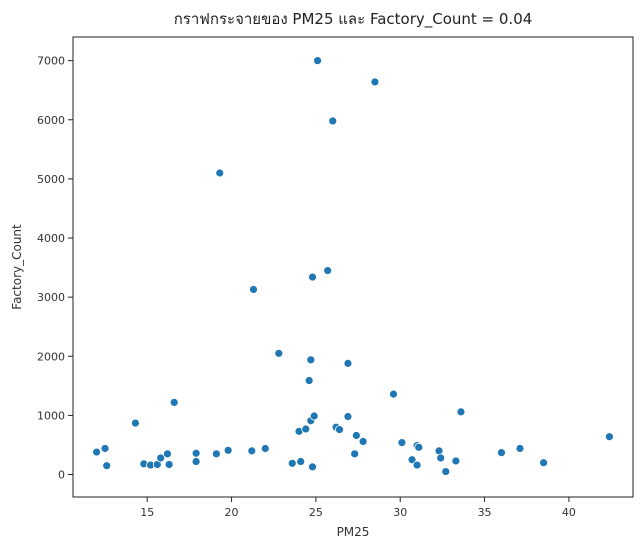  What do you see at coordinates (51, 179) in the screenshot?
I see `y-tick-label: 5000` at bounding box center [51, 179].